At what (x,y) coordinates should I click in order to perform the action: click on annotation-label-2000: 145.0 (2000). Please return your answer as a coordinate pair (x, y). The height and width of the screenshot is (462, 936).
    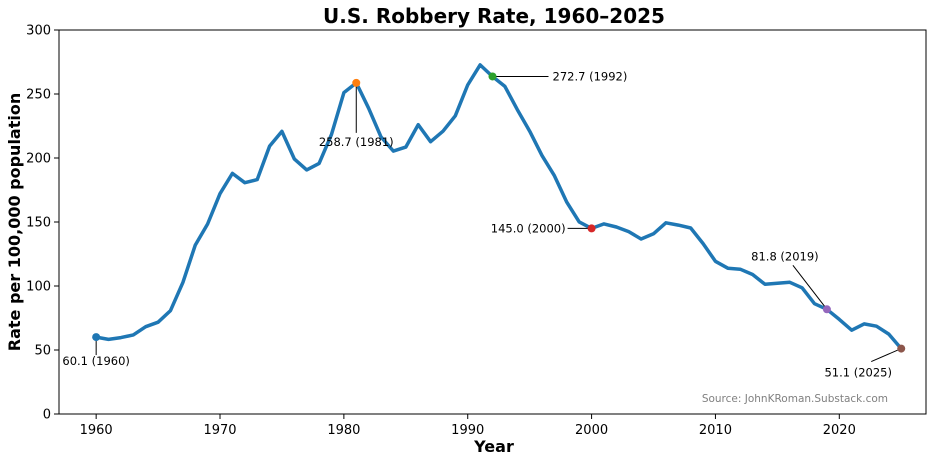
    Looking at the image, I should click on (528, 228).